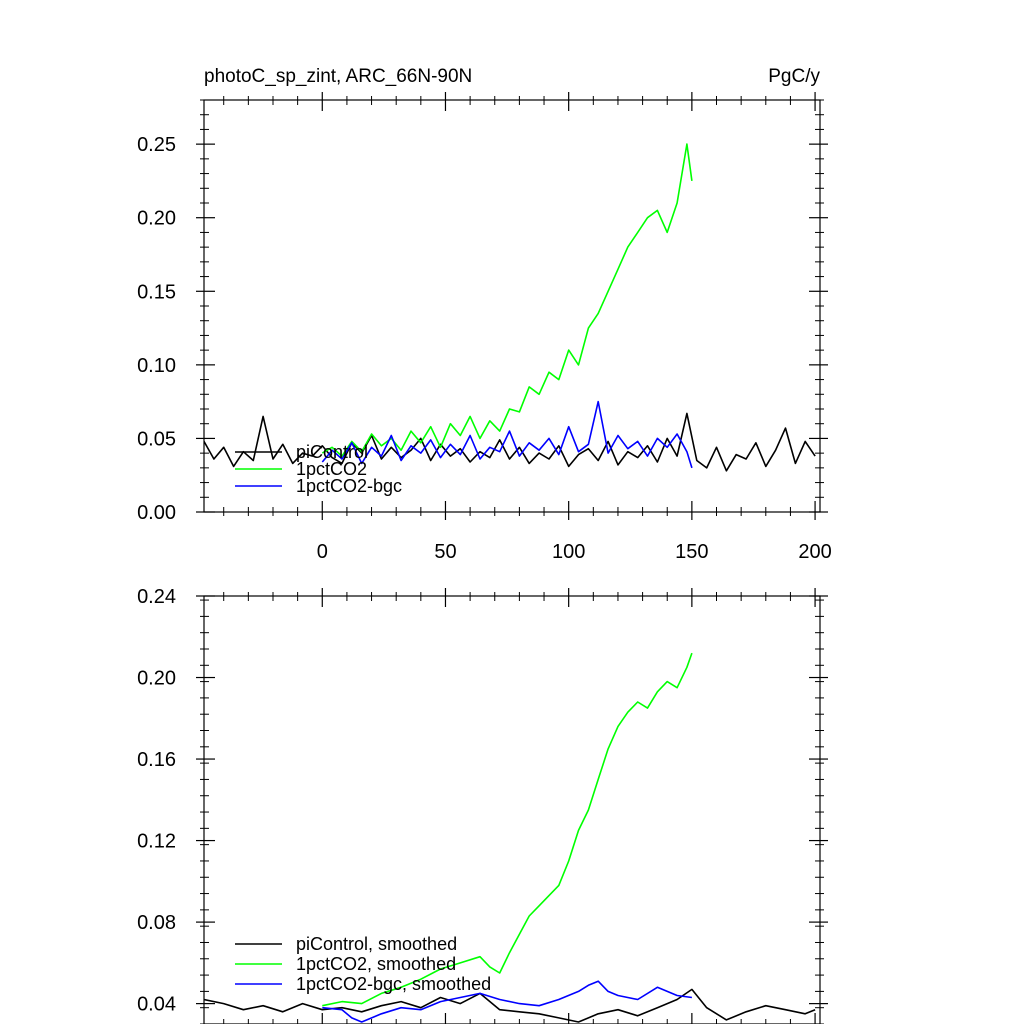 The image size is (1024, 1024). I want to click on x-tick-label: 150, so click(691, 552).